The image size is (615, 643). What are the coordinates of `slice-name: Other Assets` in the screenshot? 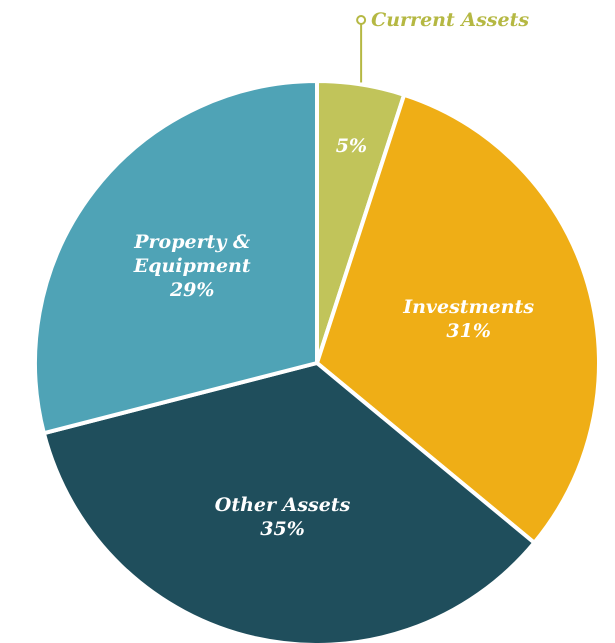 It's located at (282, 505).